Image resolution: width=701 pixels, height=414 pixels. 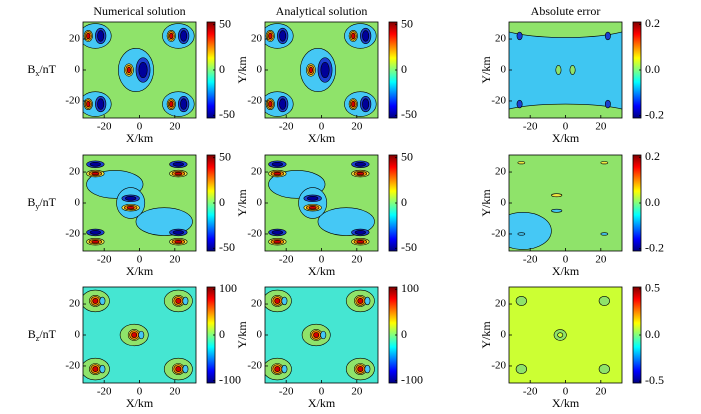 I want to click on panel-title: Analytical solution, so click(x=322, y=11).